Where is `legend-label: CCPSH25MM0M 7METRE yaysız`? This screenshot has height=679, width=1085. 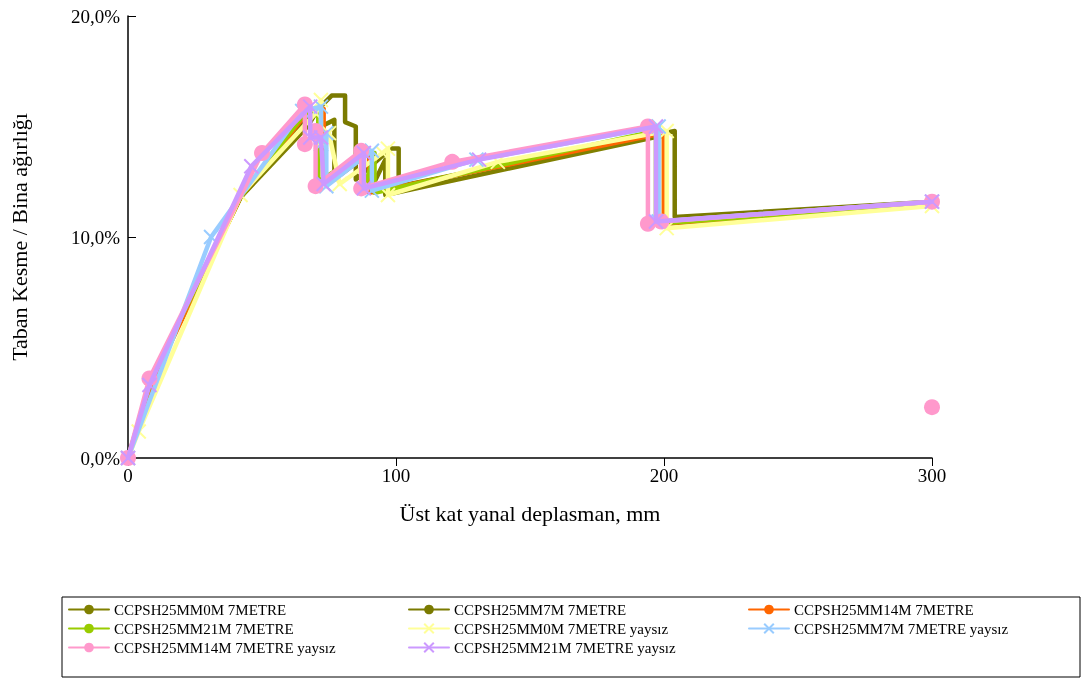
legend-label: CCPSH25MM0M 7METRE yaysız is located at coordinates (561, 628).